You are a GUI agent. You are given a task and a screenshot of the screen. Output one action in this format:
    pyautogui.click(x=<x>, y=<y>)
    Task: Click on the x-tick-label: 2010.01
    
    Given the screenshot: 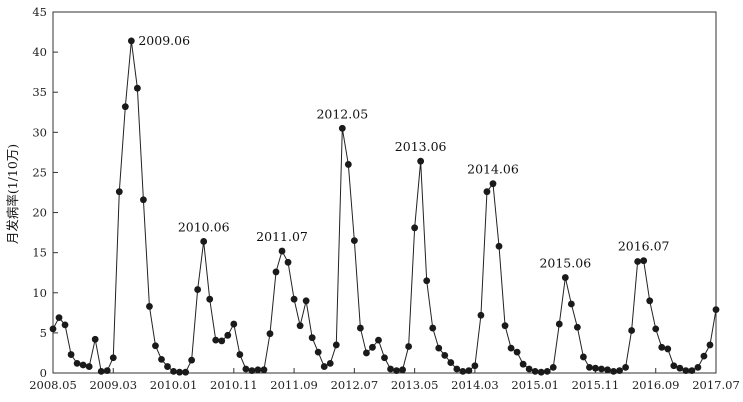 What is the action you would take?
    pyautogui.click(x=174, y=385)
    